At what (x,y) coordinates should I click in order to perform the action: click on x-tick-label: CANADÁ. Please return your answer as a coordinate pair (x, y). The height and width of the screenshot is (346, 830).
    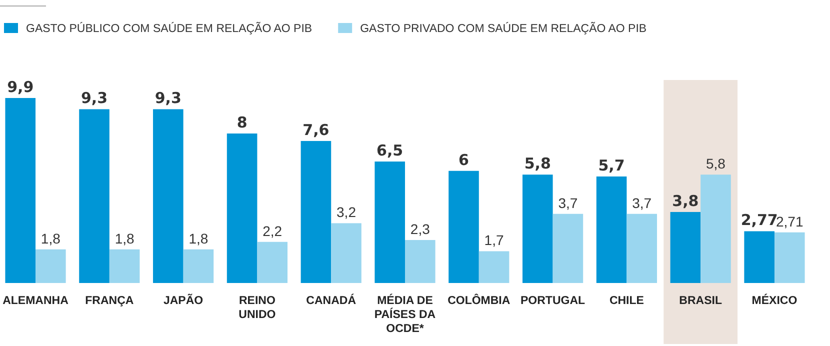
    Looking at the image, I should click on (331, 300).